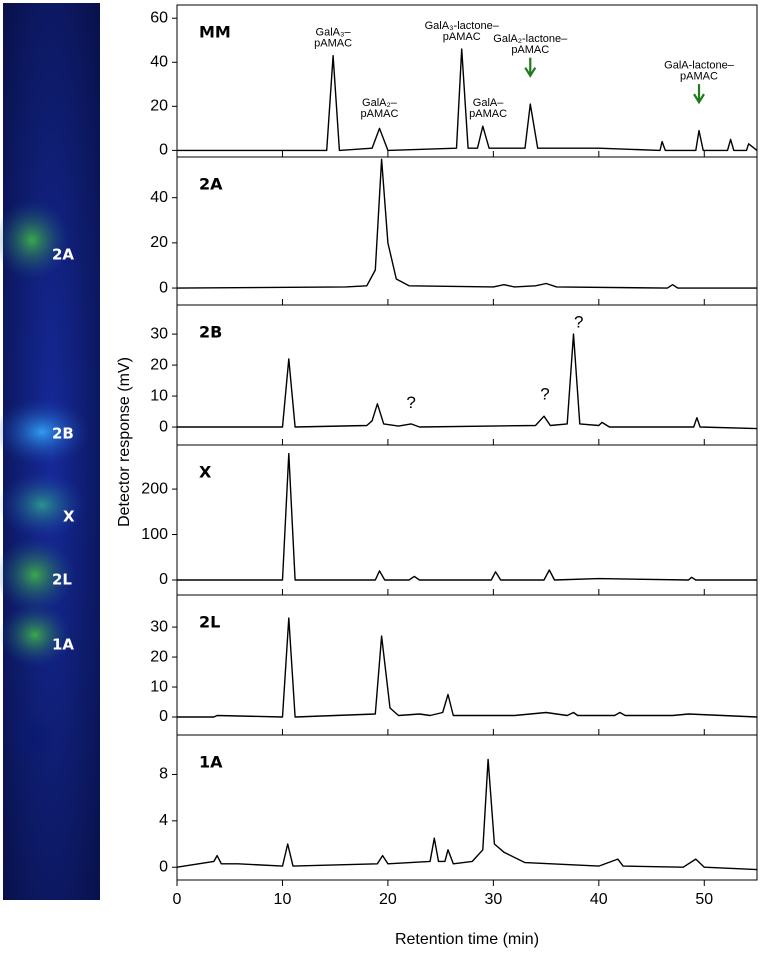 The image size is (765, 954). Describe the element at coordinates (530, 39) in the screenshot. I see `annotation: GalA₂-lactone–` at that location.